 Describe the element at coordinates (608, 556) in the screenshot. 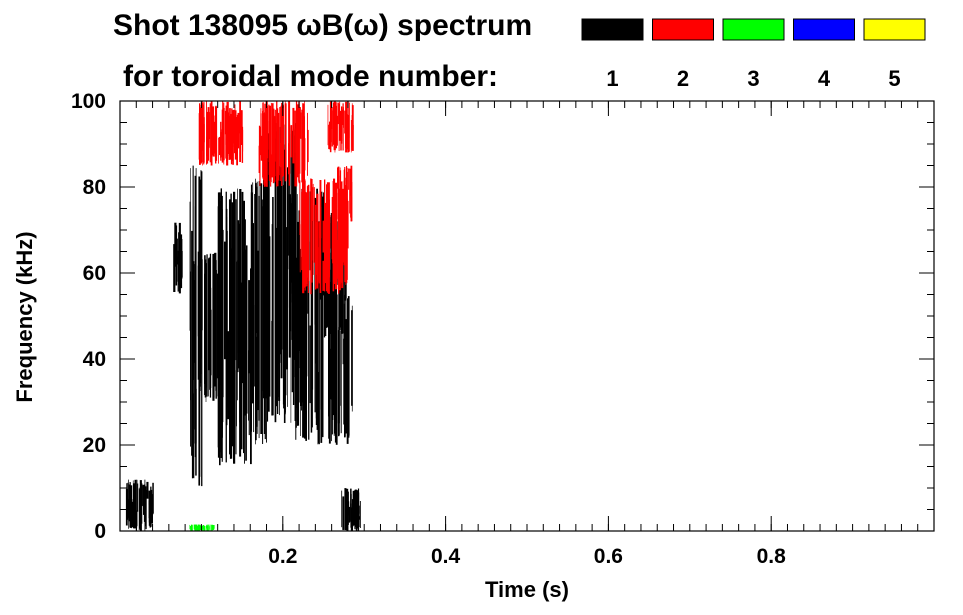

I see `x-tick-label: 0.6` at that location.